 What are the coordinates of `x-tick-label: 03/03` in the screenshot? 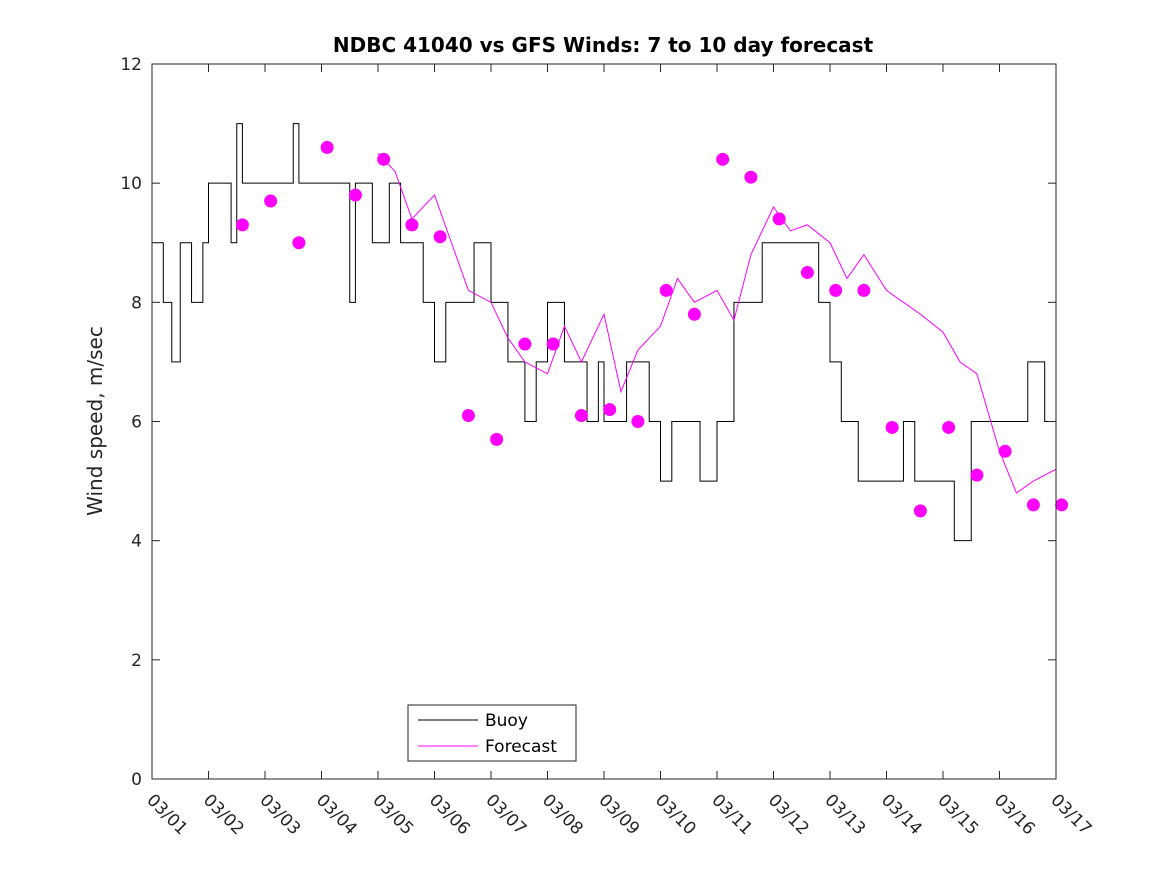 It's located at (279, 814).